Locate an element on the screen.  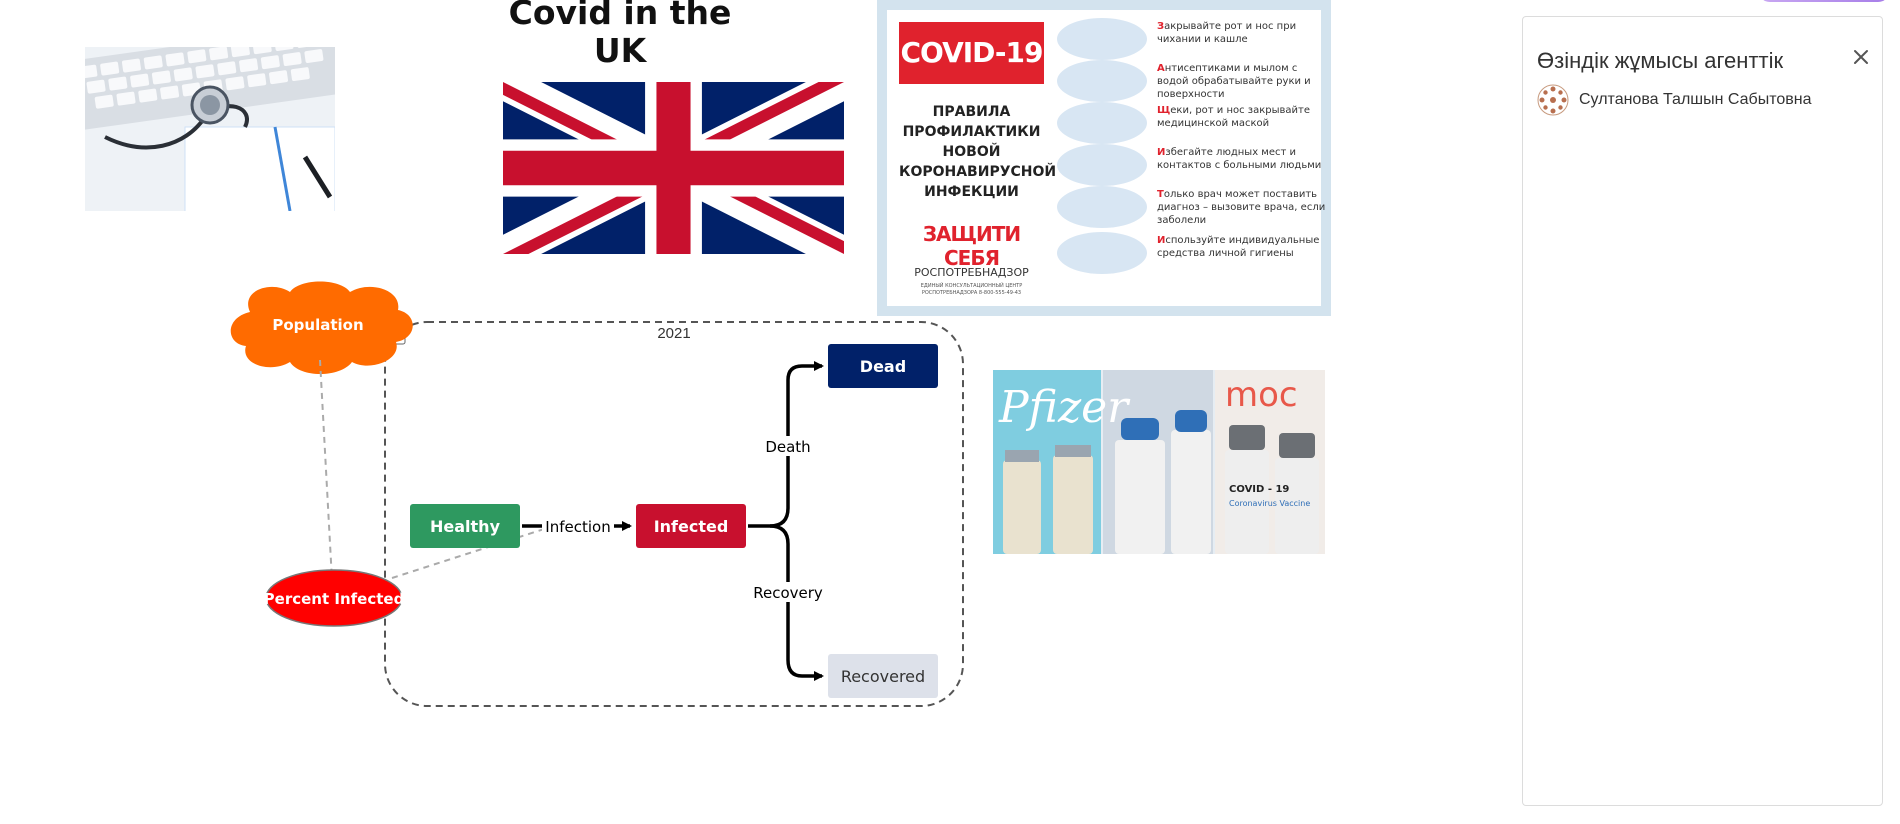
healthy-label: Healthy is located at coordinates (465, 526).